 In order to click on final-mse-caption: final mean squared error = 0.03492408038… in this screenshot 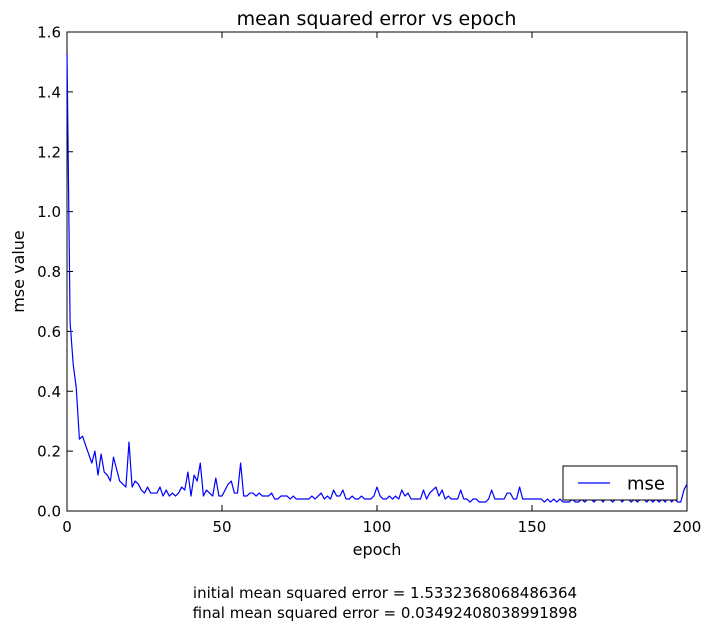, I will do `click(385, 613)`.